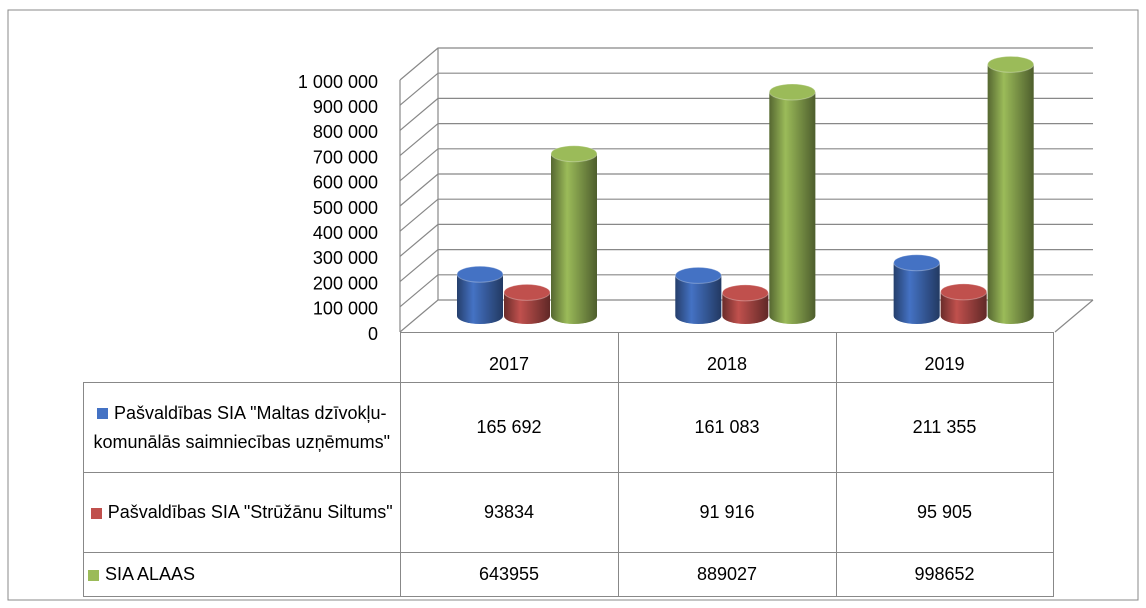 This screenshot has height=608, width=1146. What do you see at coordinates (345, 283) in the screenshot?
I see `y-tick-label: 200 000` at bounding box center [345, 283].